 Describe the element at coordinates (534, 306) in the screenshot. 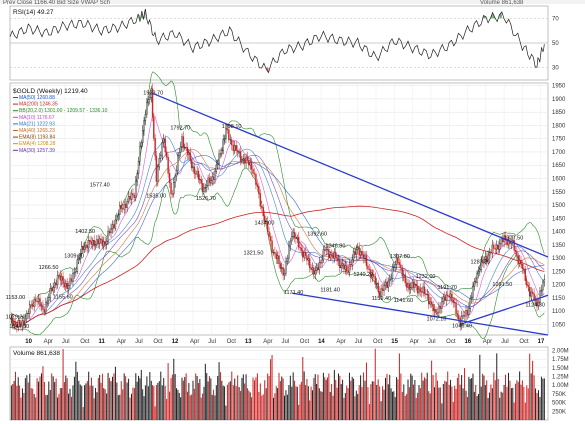

I see `price-annotation: 1124.30` at that location.